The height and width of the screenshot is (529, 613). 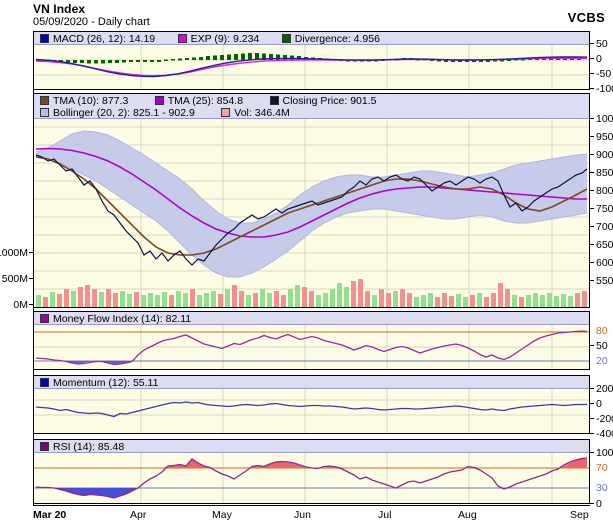 What do you see at coordinates (604, 119) in the screenshot?
I see `price-axis-label-1000: 1000` at bounding box center [604, 119].